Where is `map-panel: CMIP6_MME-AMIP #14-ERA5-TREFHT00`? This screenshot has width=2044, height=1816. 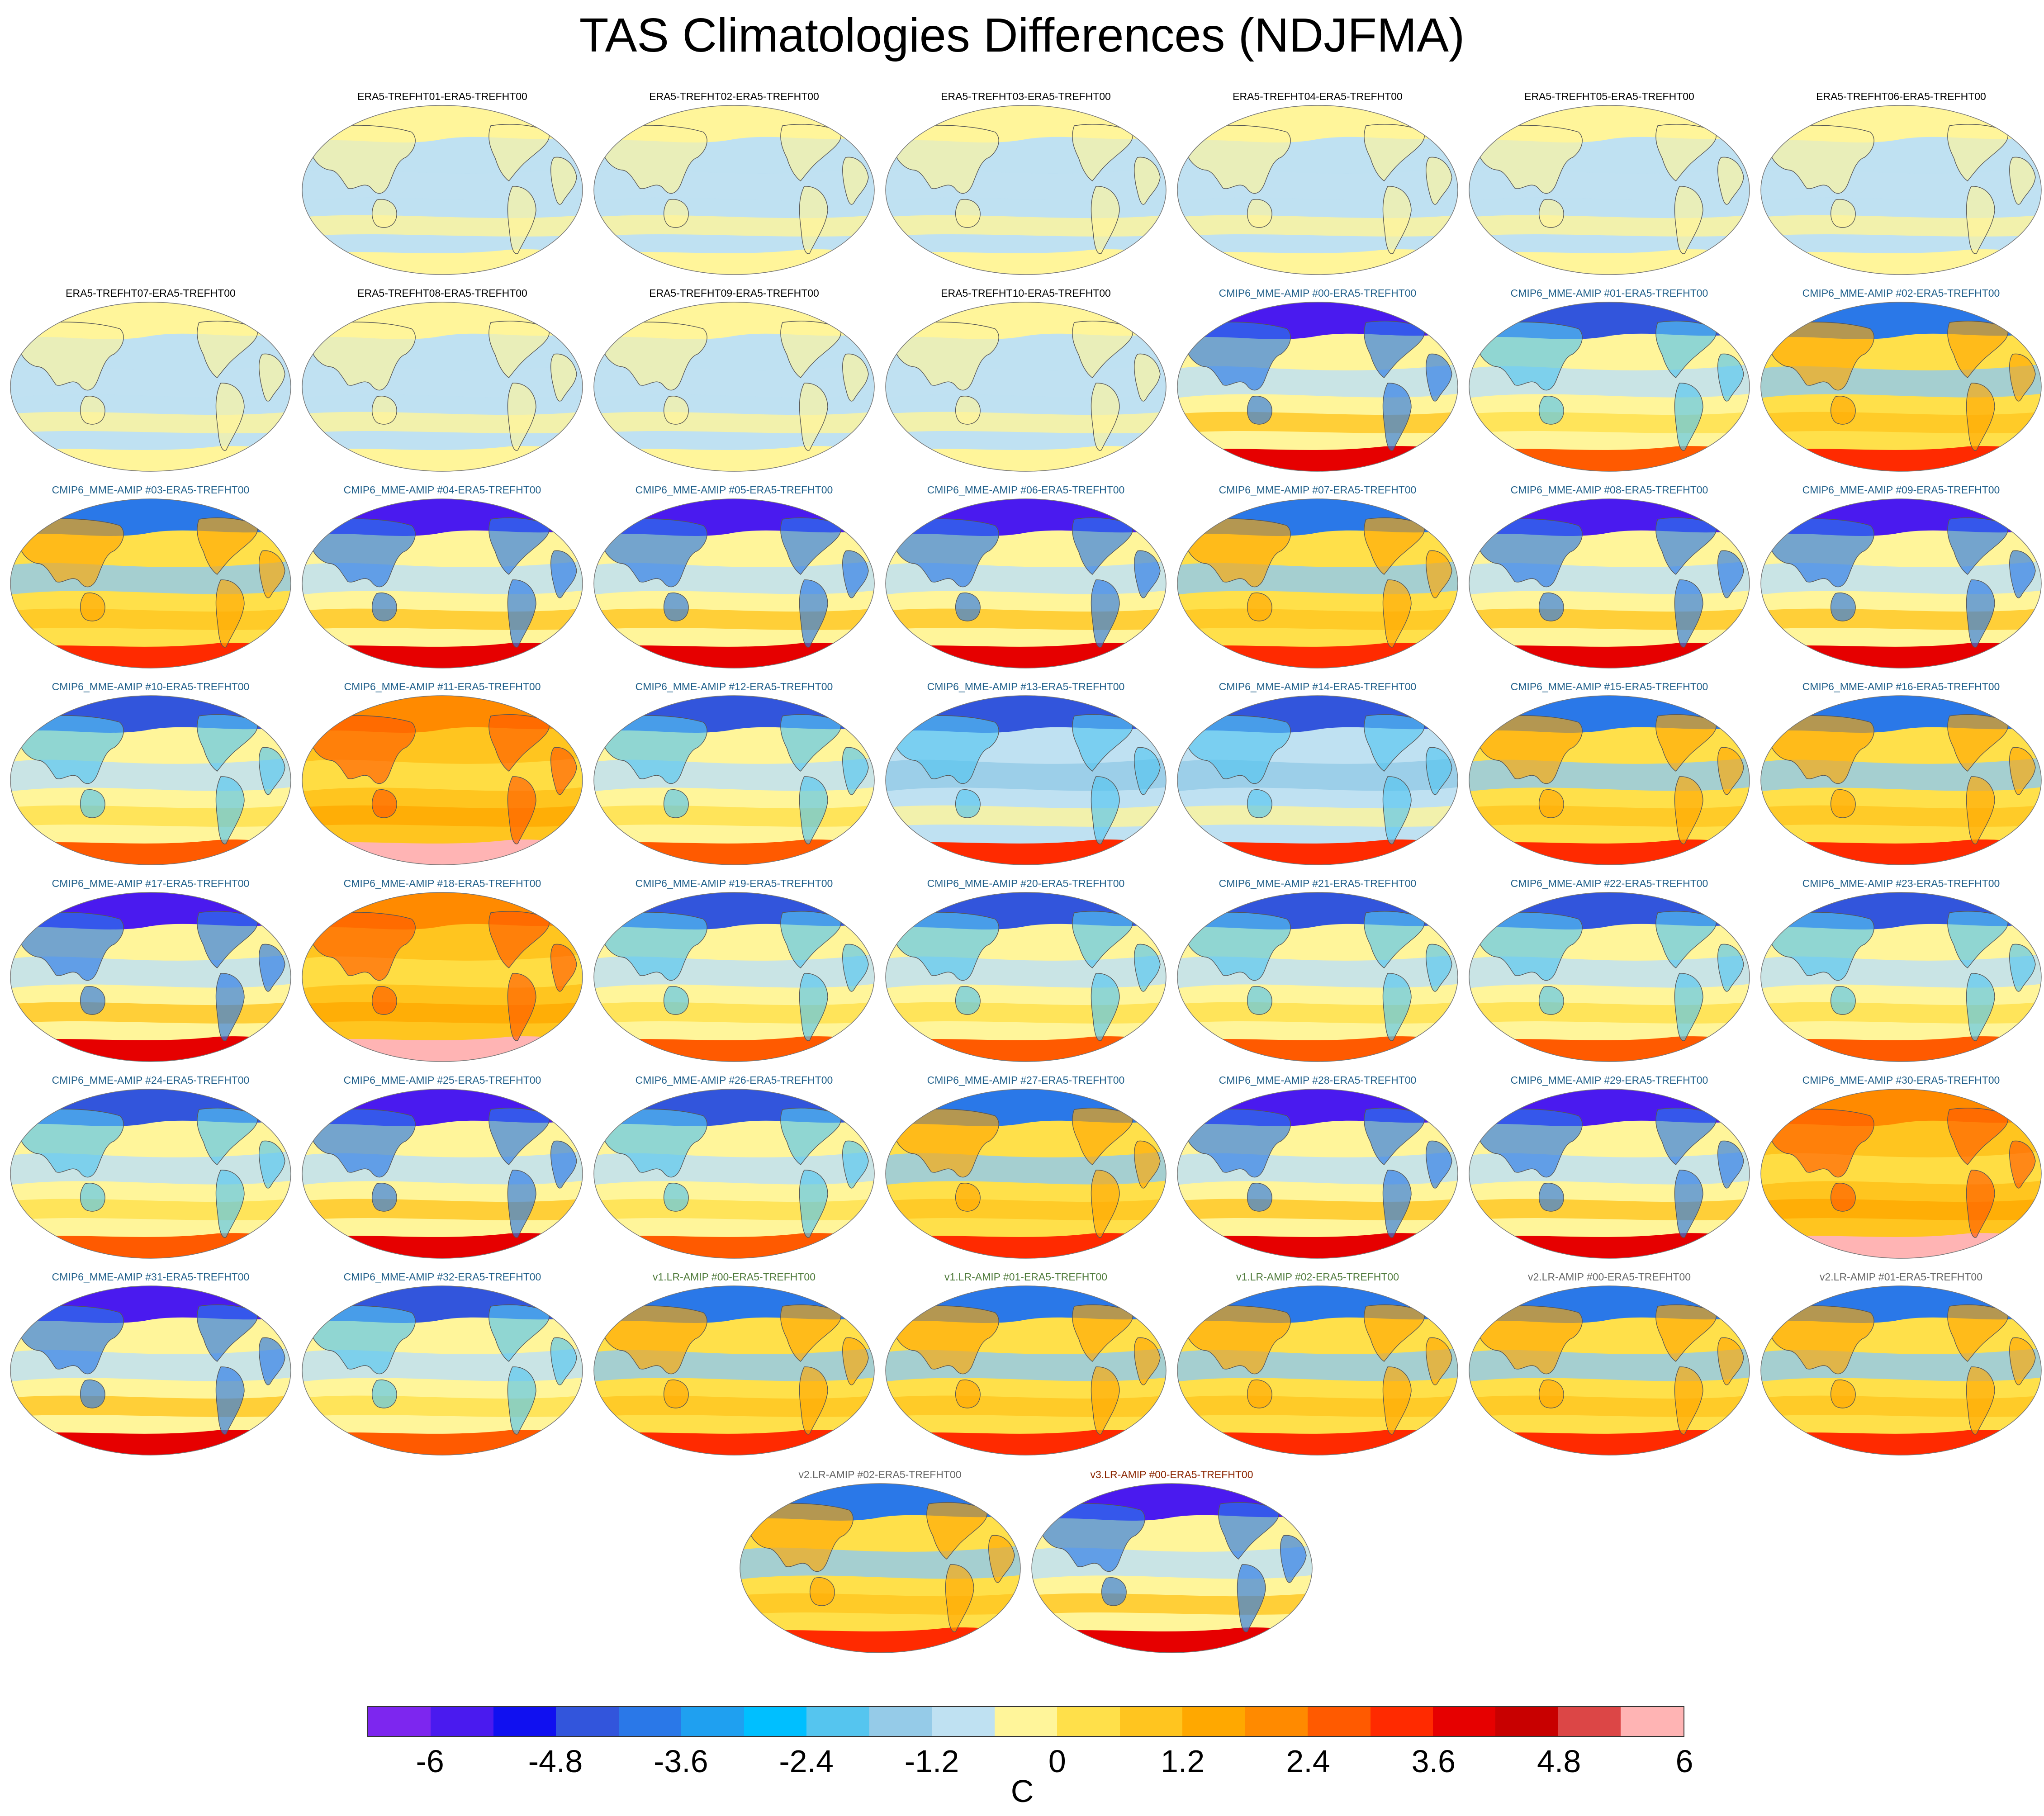 map-panel: CMIP6_MME-AMIP #14-ERA5-TREFHT00 is located at coordinates (1317, 775).